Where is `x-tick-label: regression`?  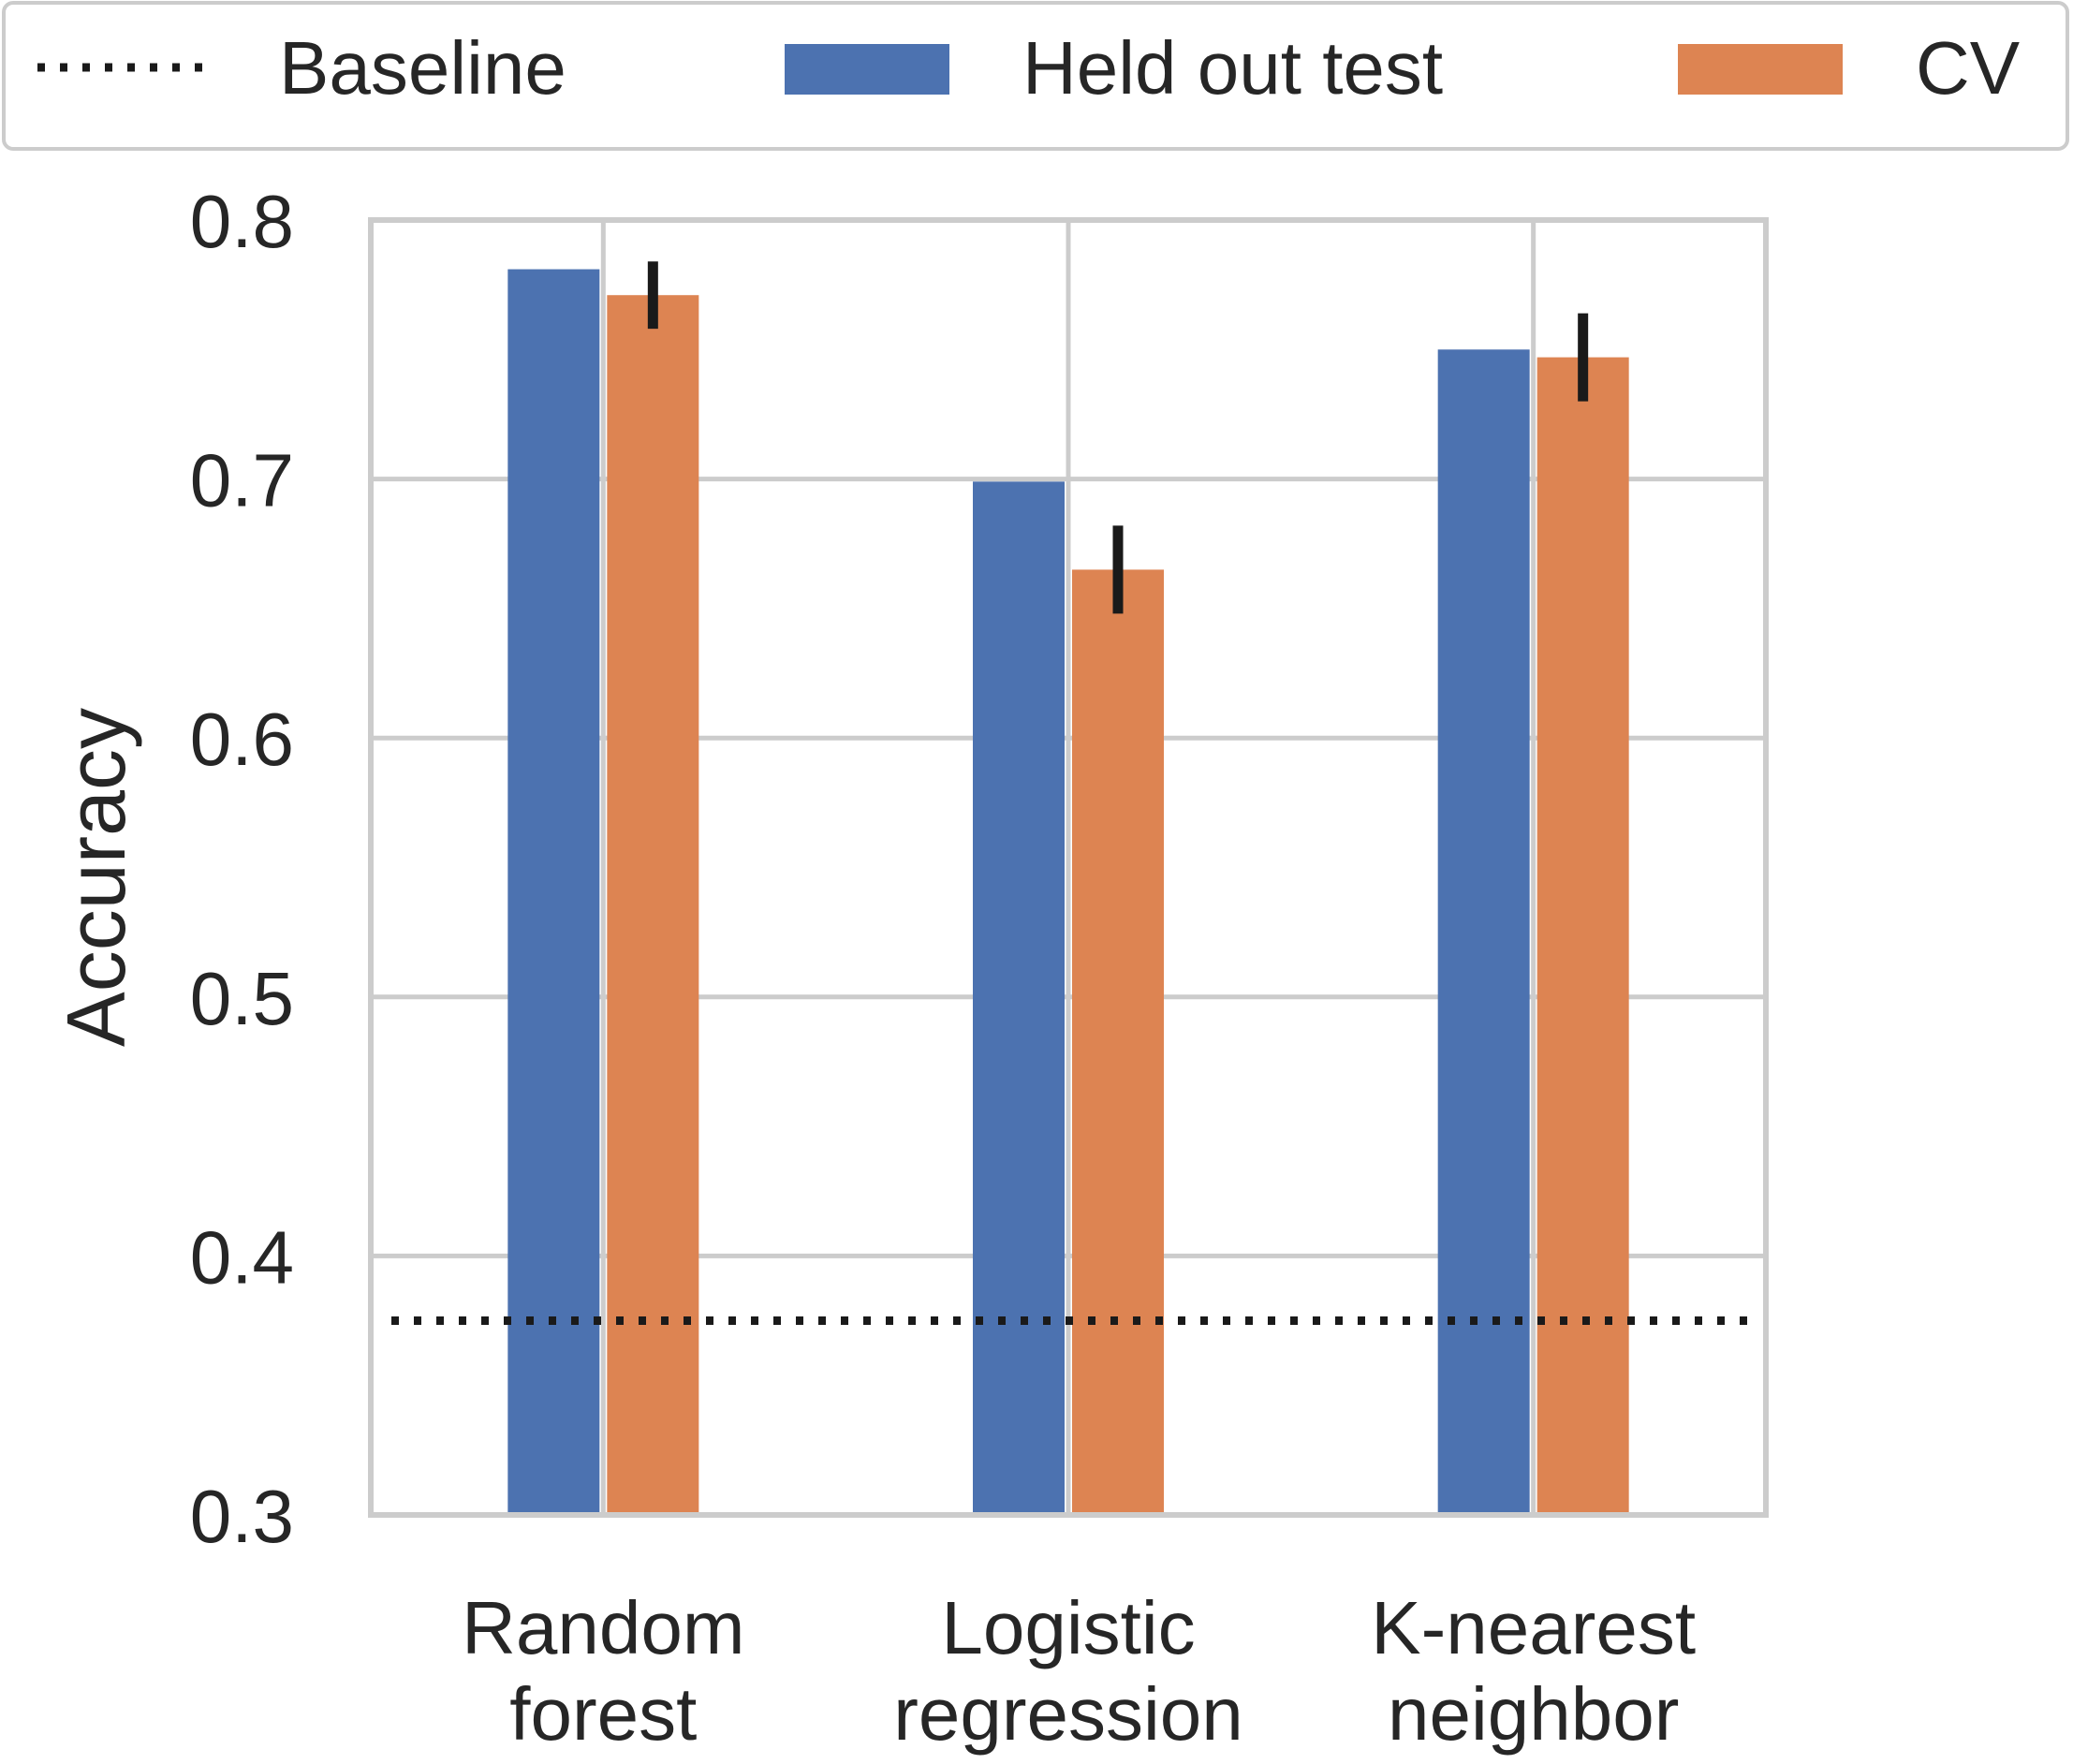 x-tick-label: regression is located at coordinates (1068, 1714).